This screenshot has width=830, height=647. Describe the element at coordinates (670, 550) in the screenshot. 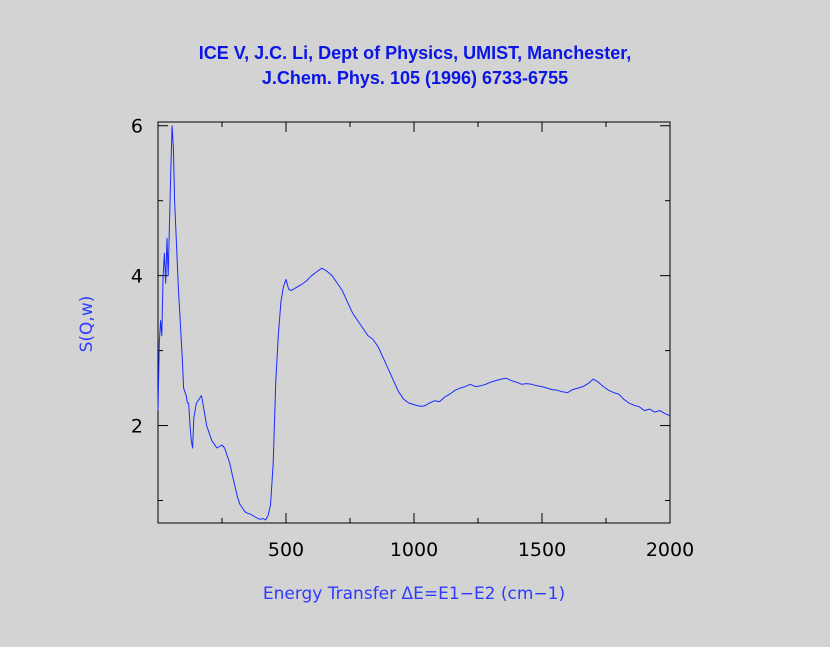

I see `x-tick-label: 2000` at that location.